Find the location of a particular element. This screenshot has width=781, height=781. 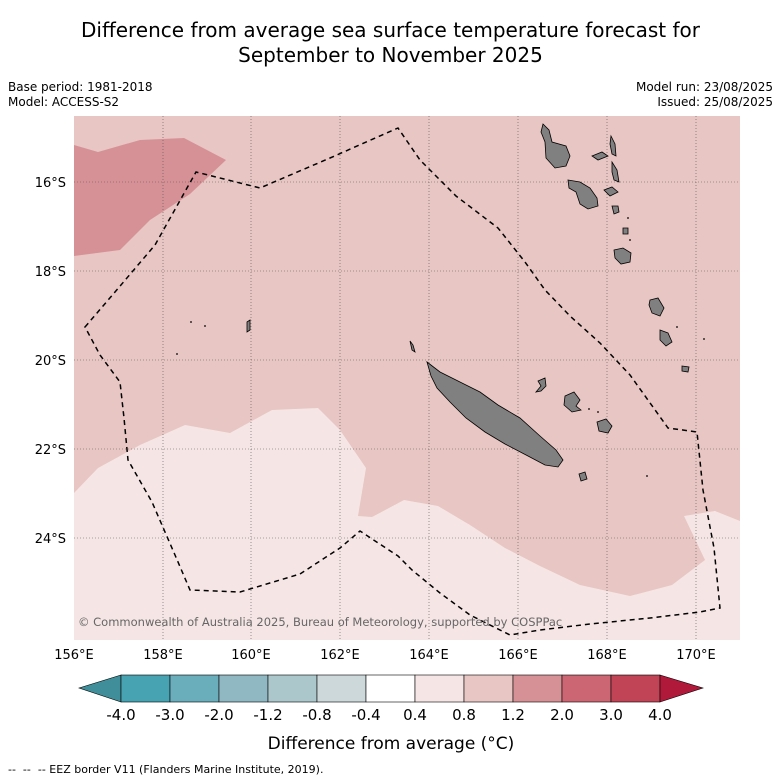

sst-patch-0.4-0.8-south is located at coordinates (287, 627).